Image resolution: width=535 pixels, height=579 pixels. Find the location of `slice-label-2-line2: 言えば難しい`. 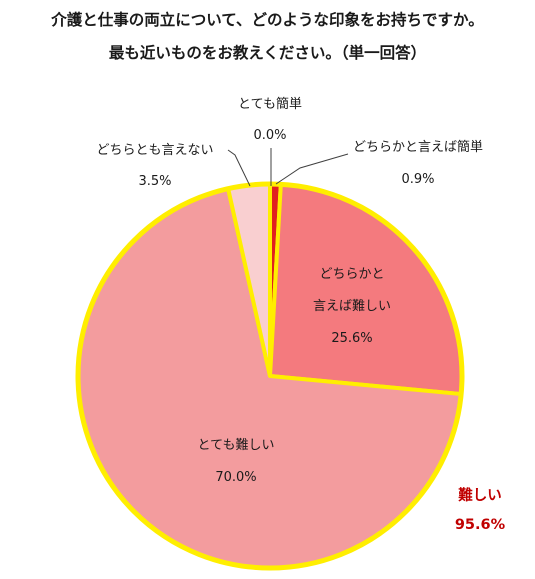

slice-label-2-line2: 言えば難しい is located at coordinates (352, 306).